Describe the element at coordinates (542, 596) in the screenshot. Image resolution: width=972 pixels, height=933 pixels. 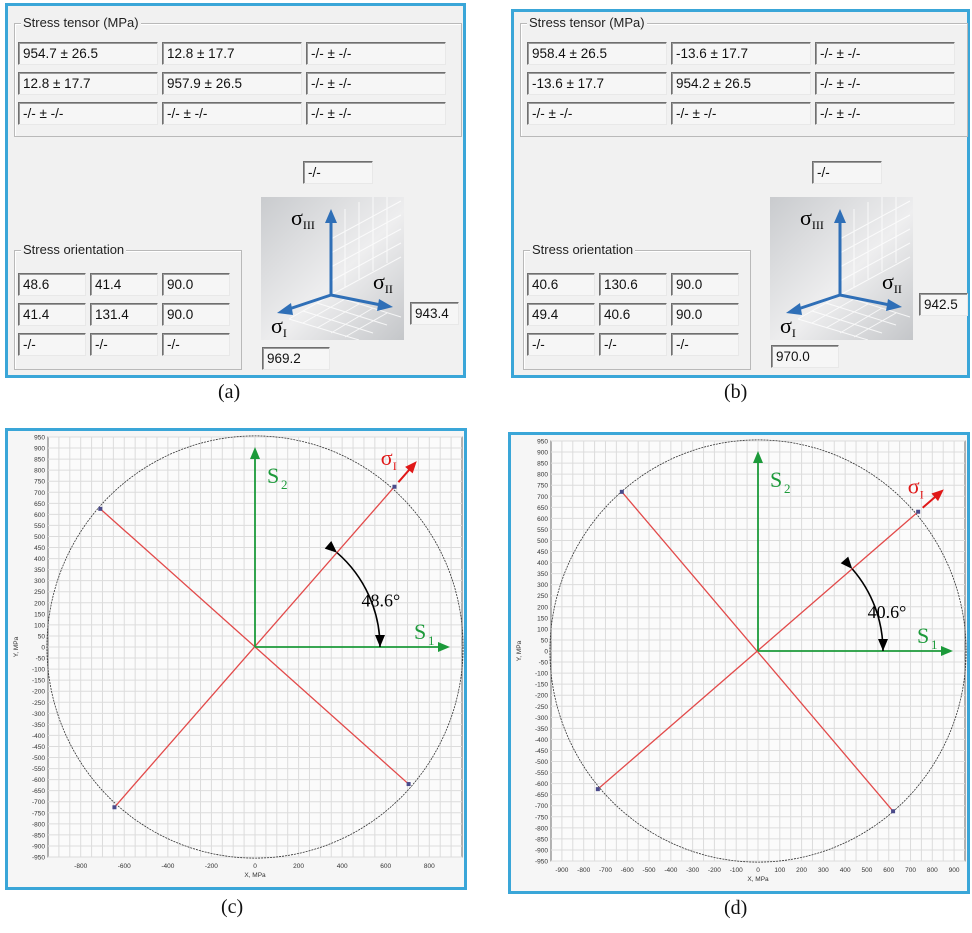
I see `y-tick-label: 250` at that location.